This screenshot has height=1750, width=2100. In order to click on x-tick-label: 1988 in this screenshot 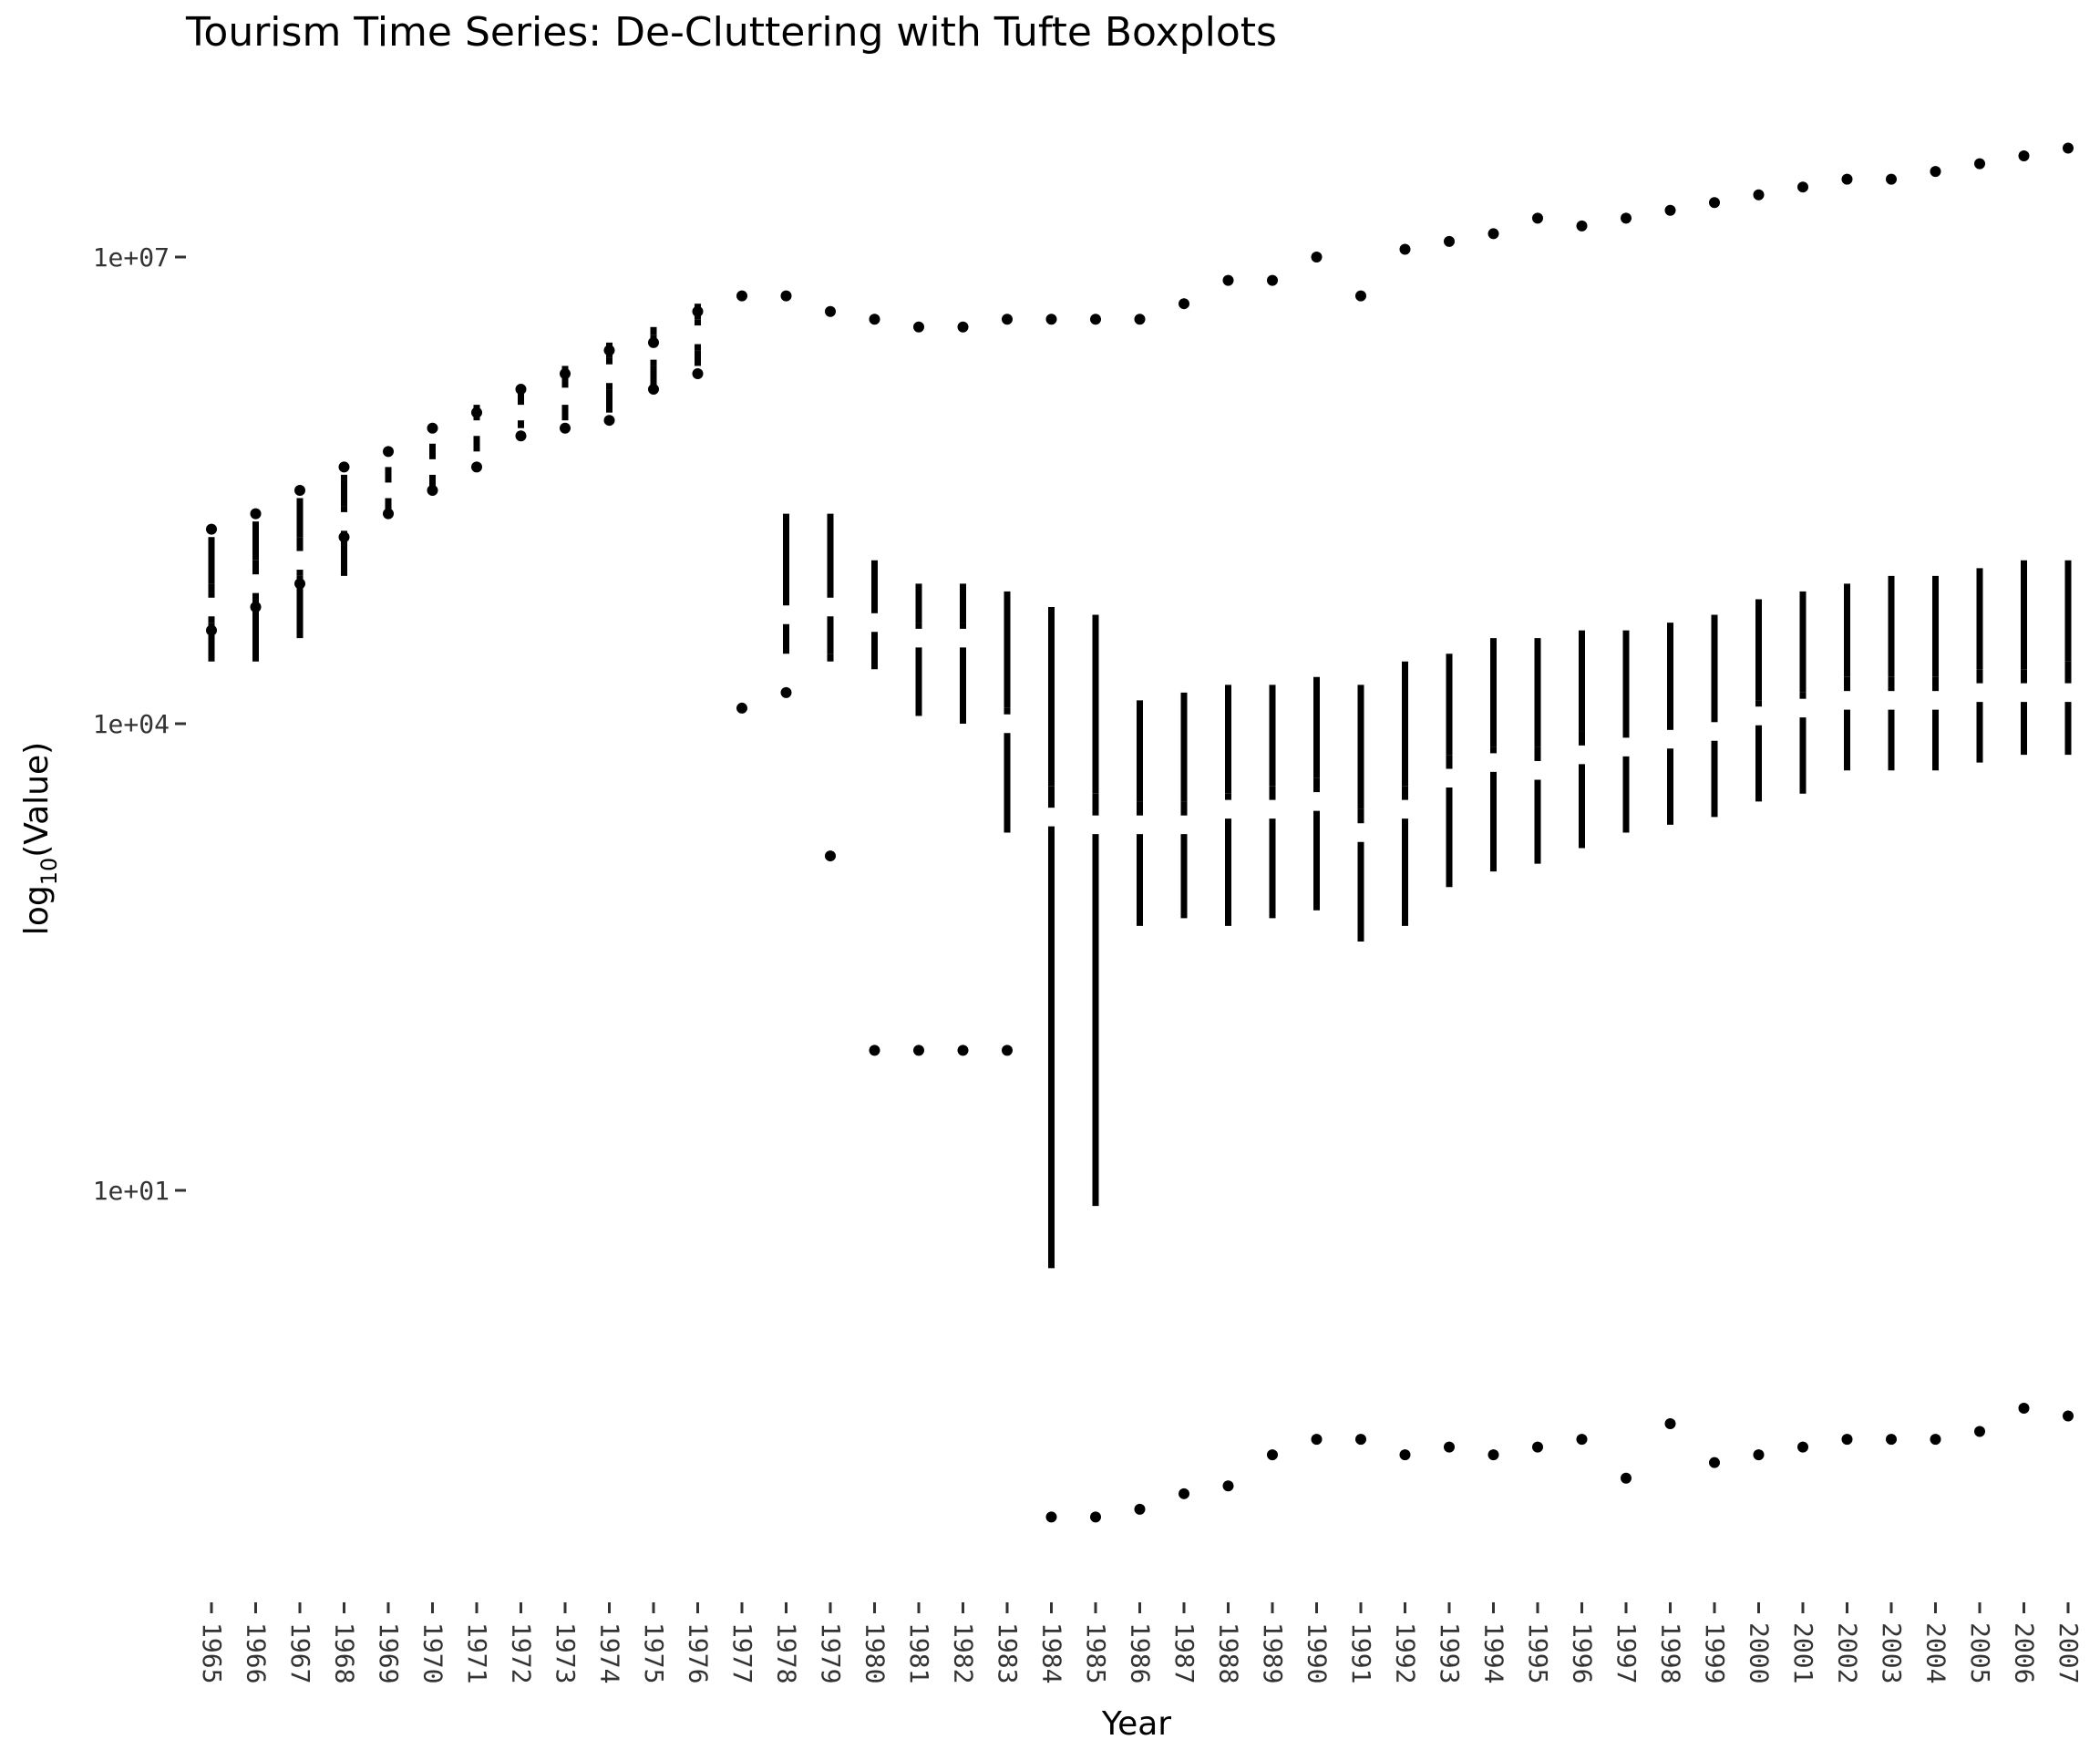, I will do `click(1229, 1652)`.